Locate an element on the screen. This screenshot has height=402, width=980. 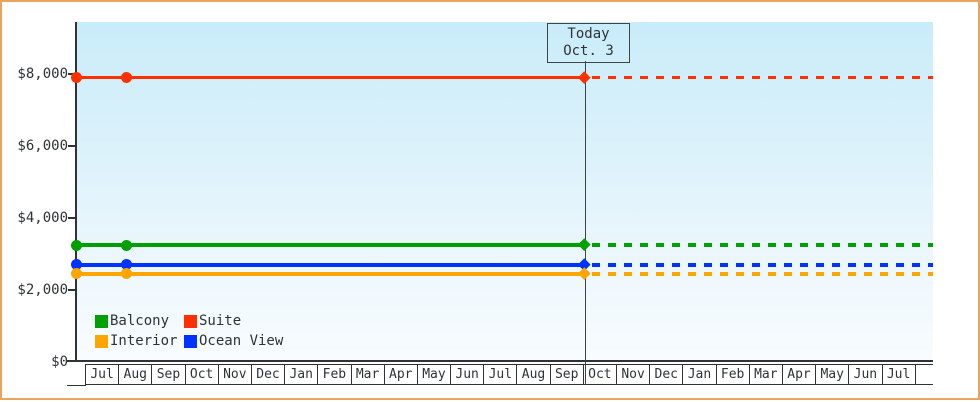
legend-label-suite: Suite is located at coordinates (220, 321).